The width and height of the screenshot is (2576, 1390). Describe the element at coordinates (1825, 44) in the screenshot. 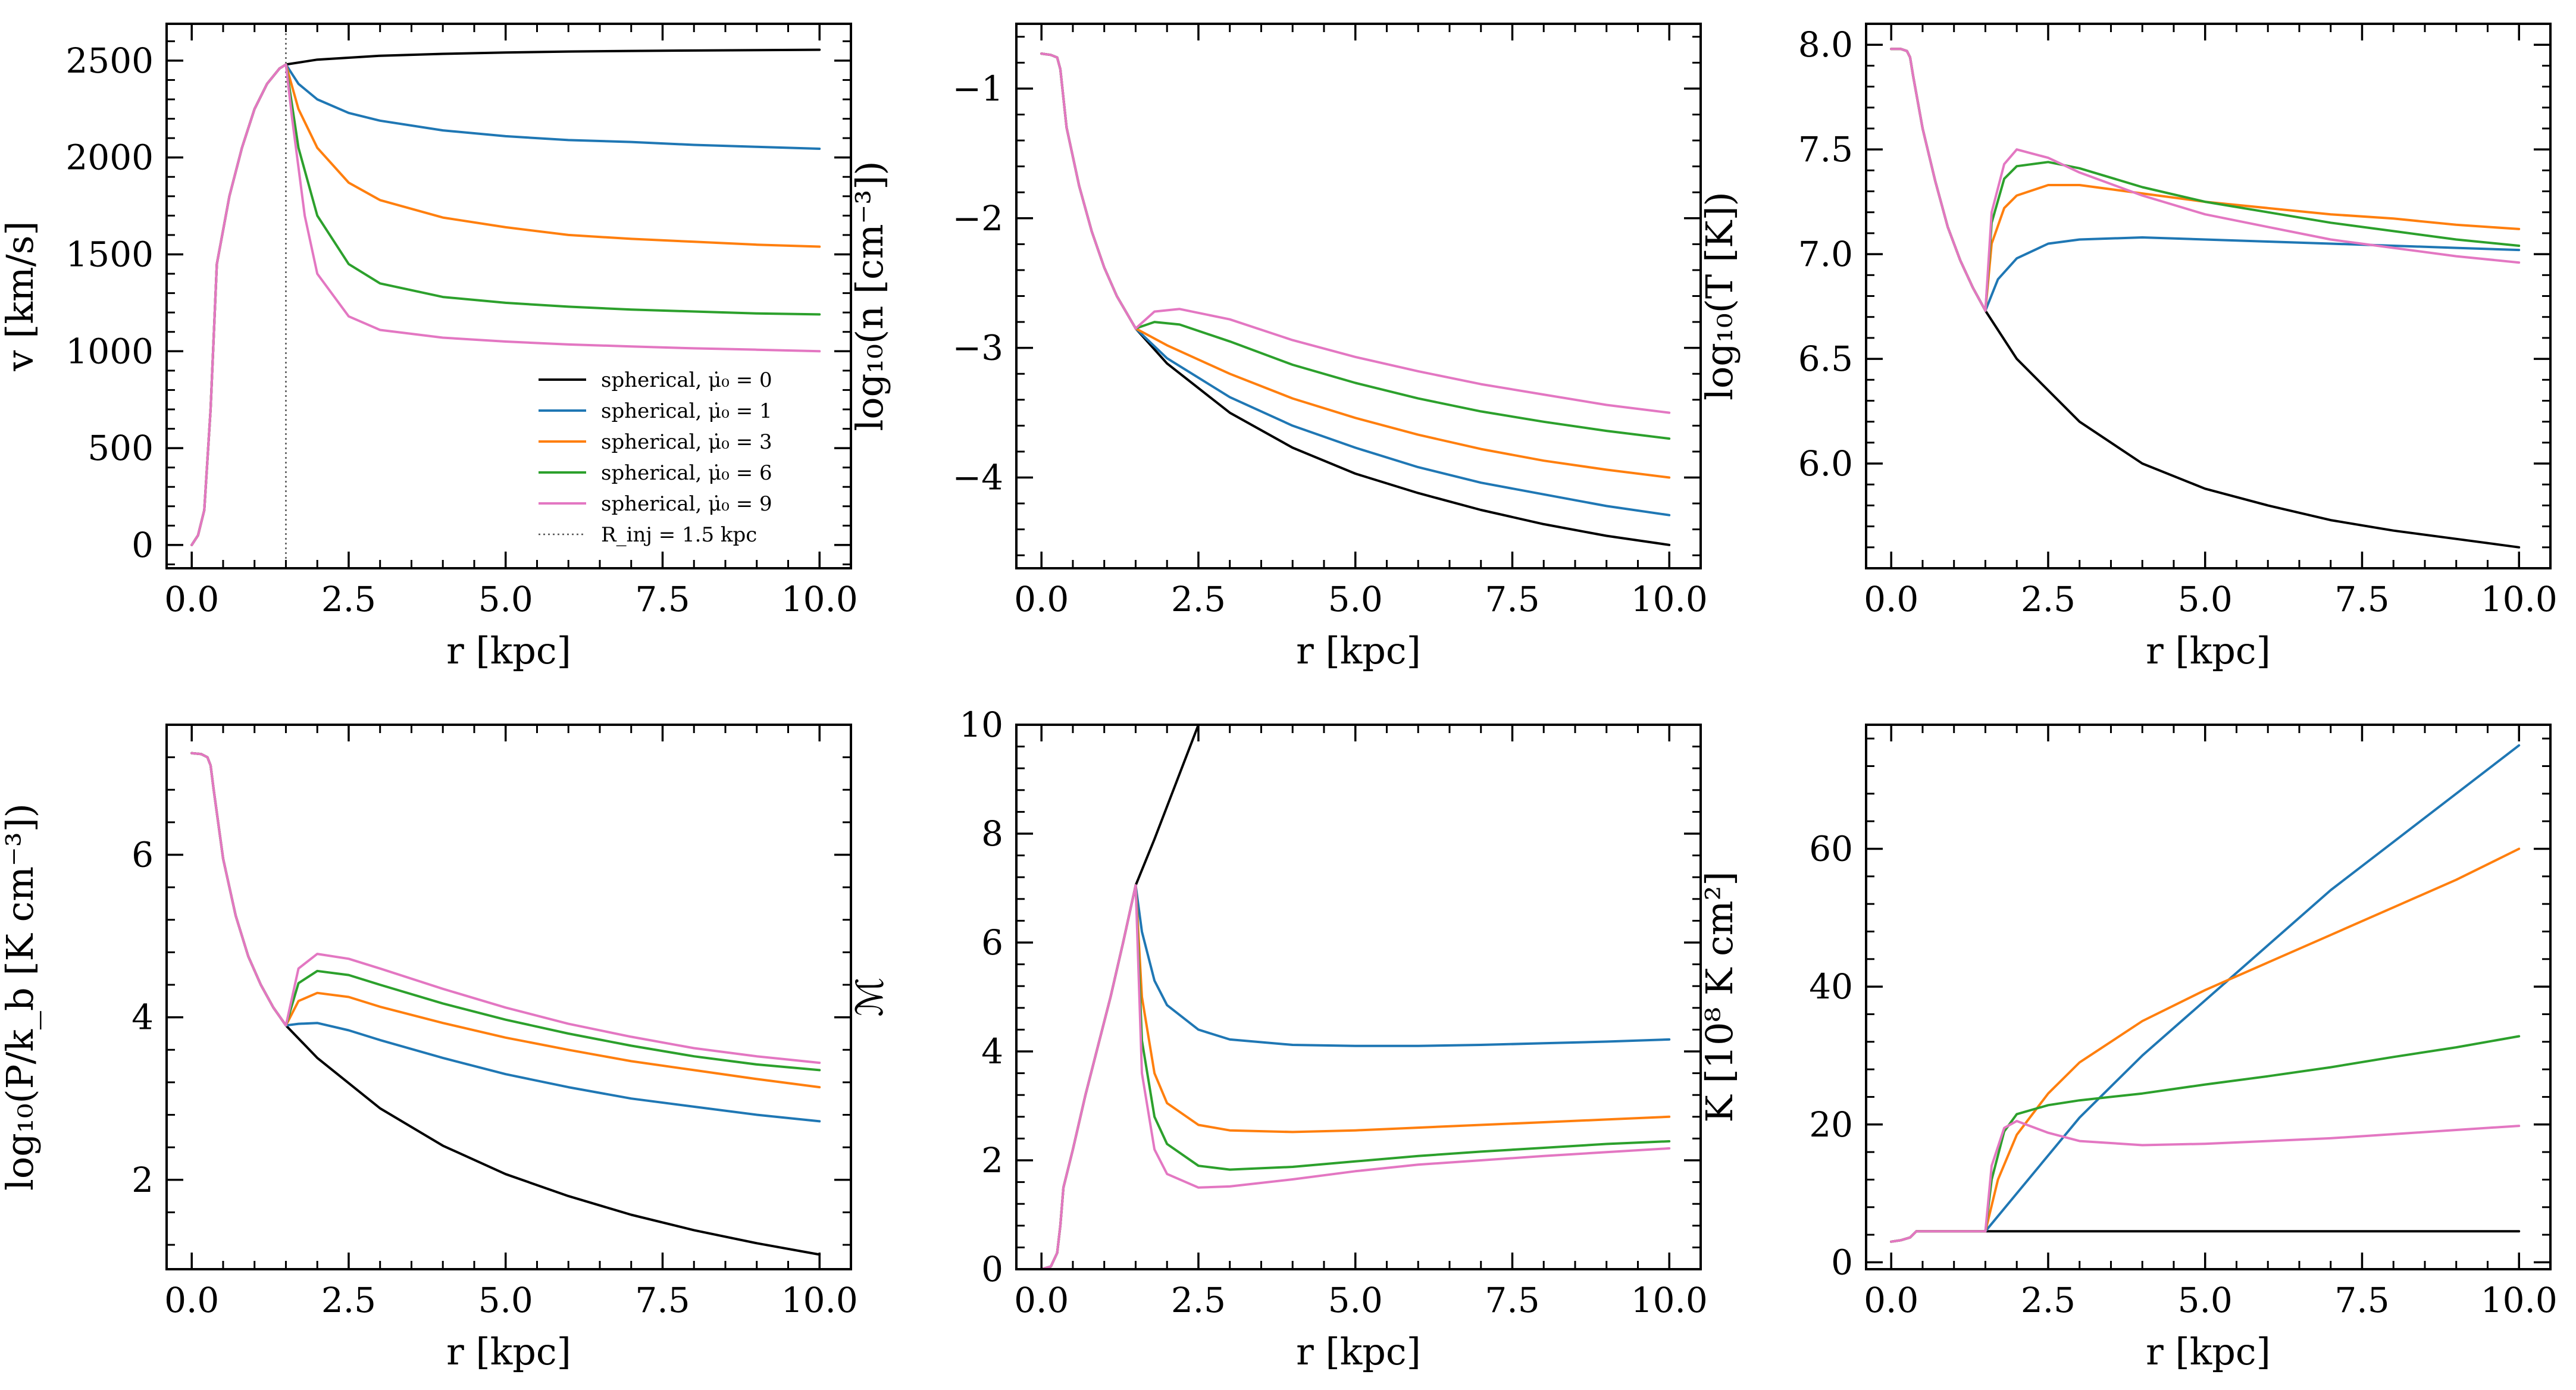

I see `y-tick-label: 8.0` at that location.